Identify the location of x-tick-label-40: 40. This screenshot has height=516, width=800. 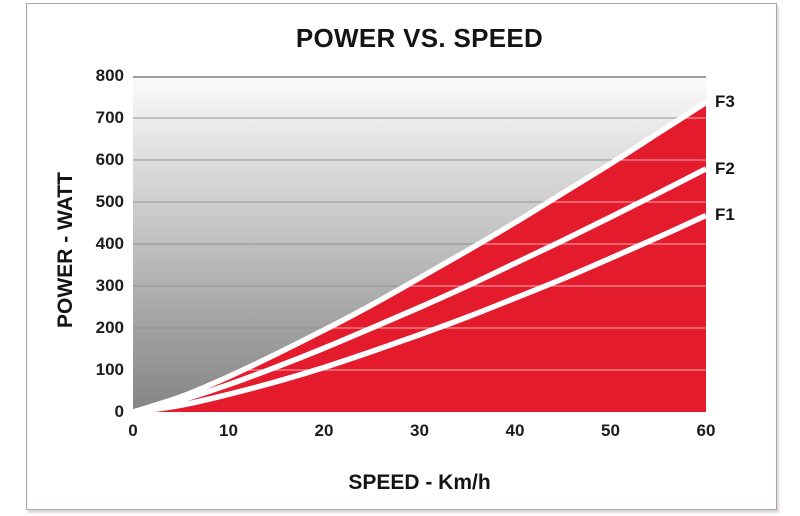
(515, 430).